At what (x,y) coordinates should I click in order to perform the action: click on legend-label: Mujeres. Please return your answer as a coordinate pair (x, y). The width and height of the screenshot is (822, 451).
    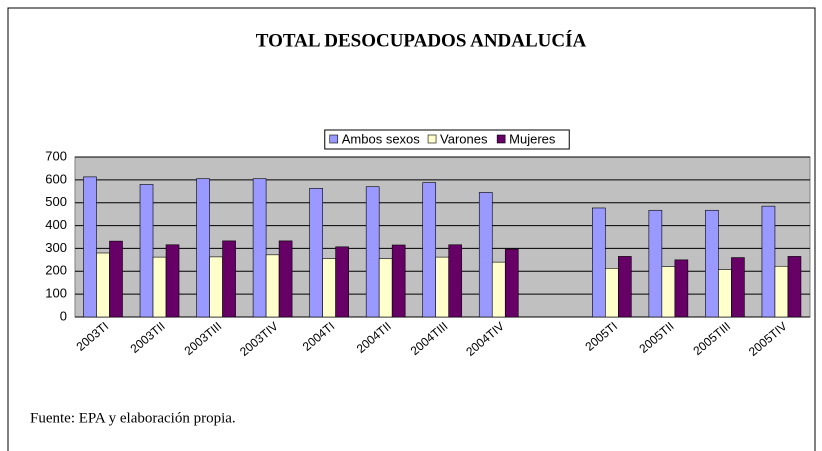
    Looking at the image, I should click on (532, 138).